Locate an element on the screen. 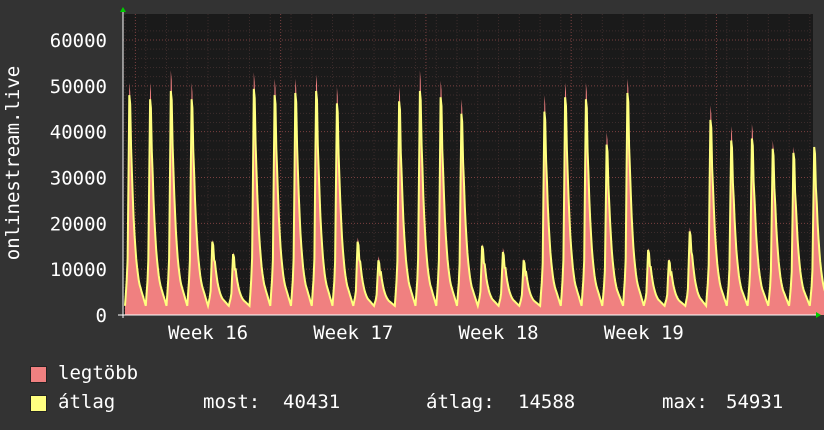  x-tick-label: Week 19 is located at coordinates (644, 333).